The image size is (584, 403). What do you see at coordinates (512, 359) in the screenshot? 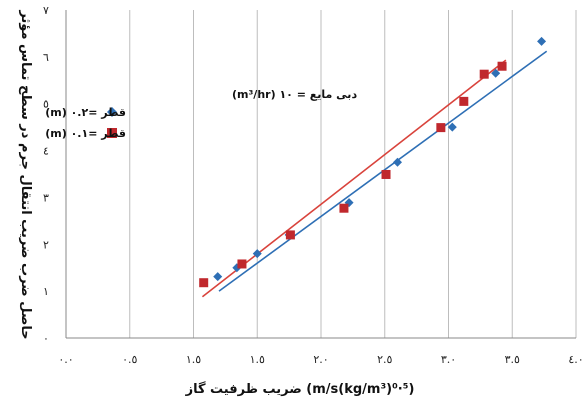
I see `x-tick-label: ٣.٥` at bounding box center [512, 359].